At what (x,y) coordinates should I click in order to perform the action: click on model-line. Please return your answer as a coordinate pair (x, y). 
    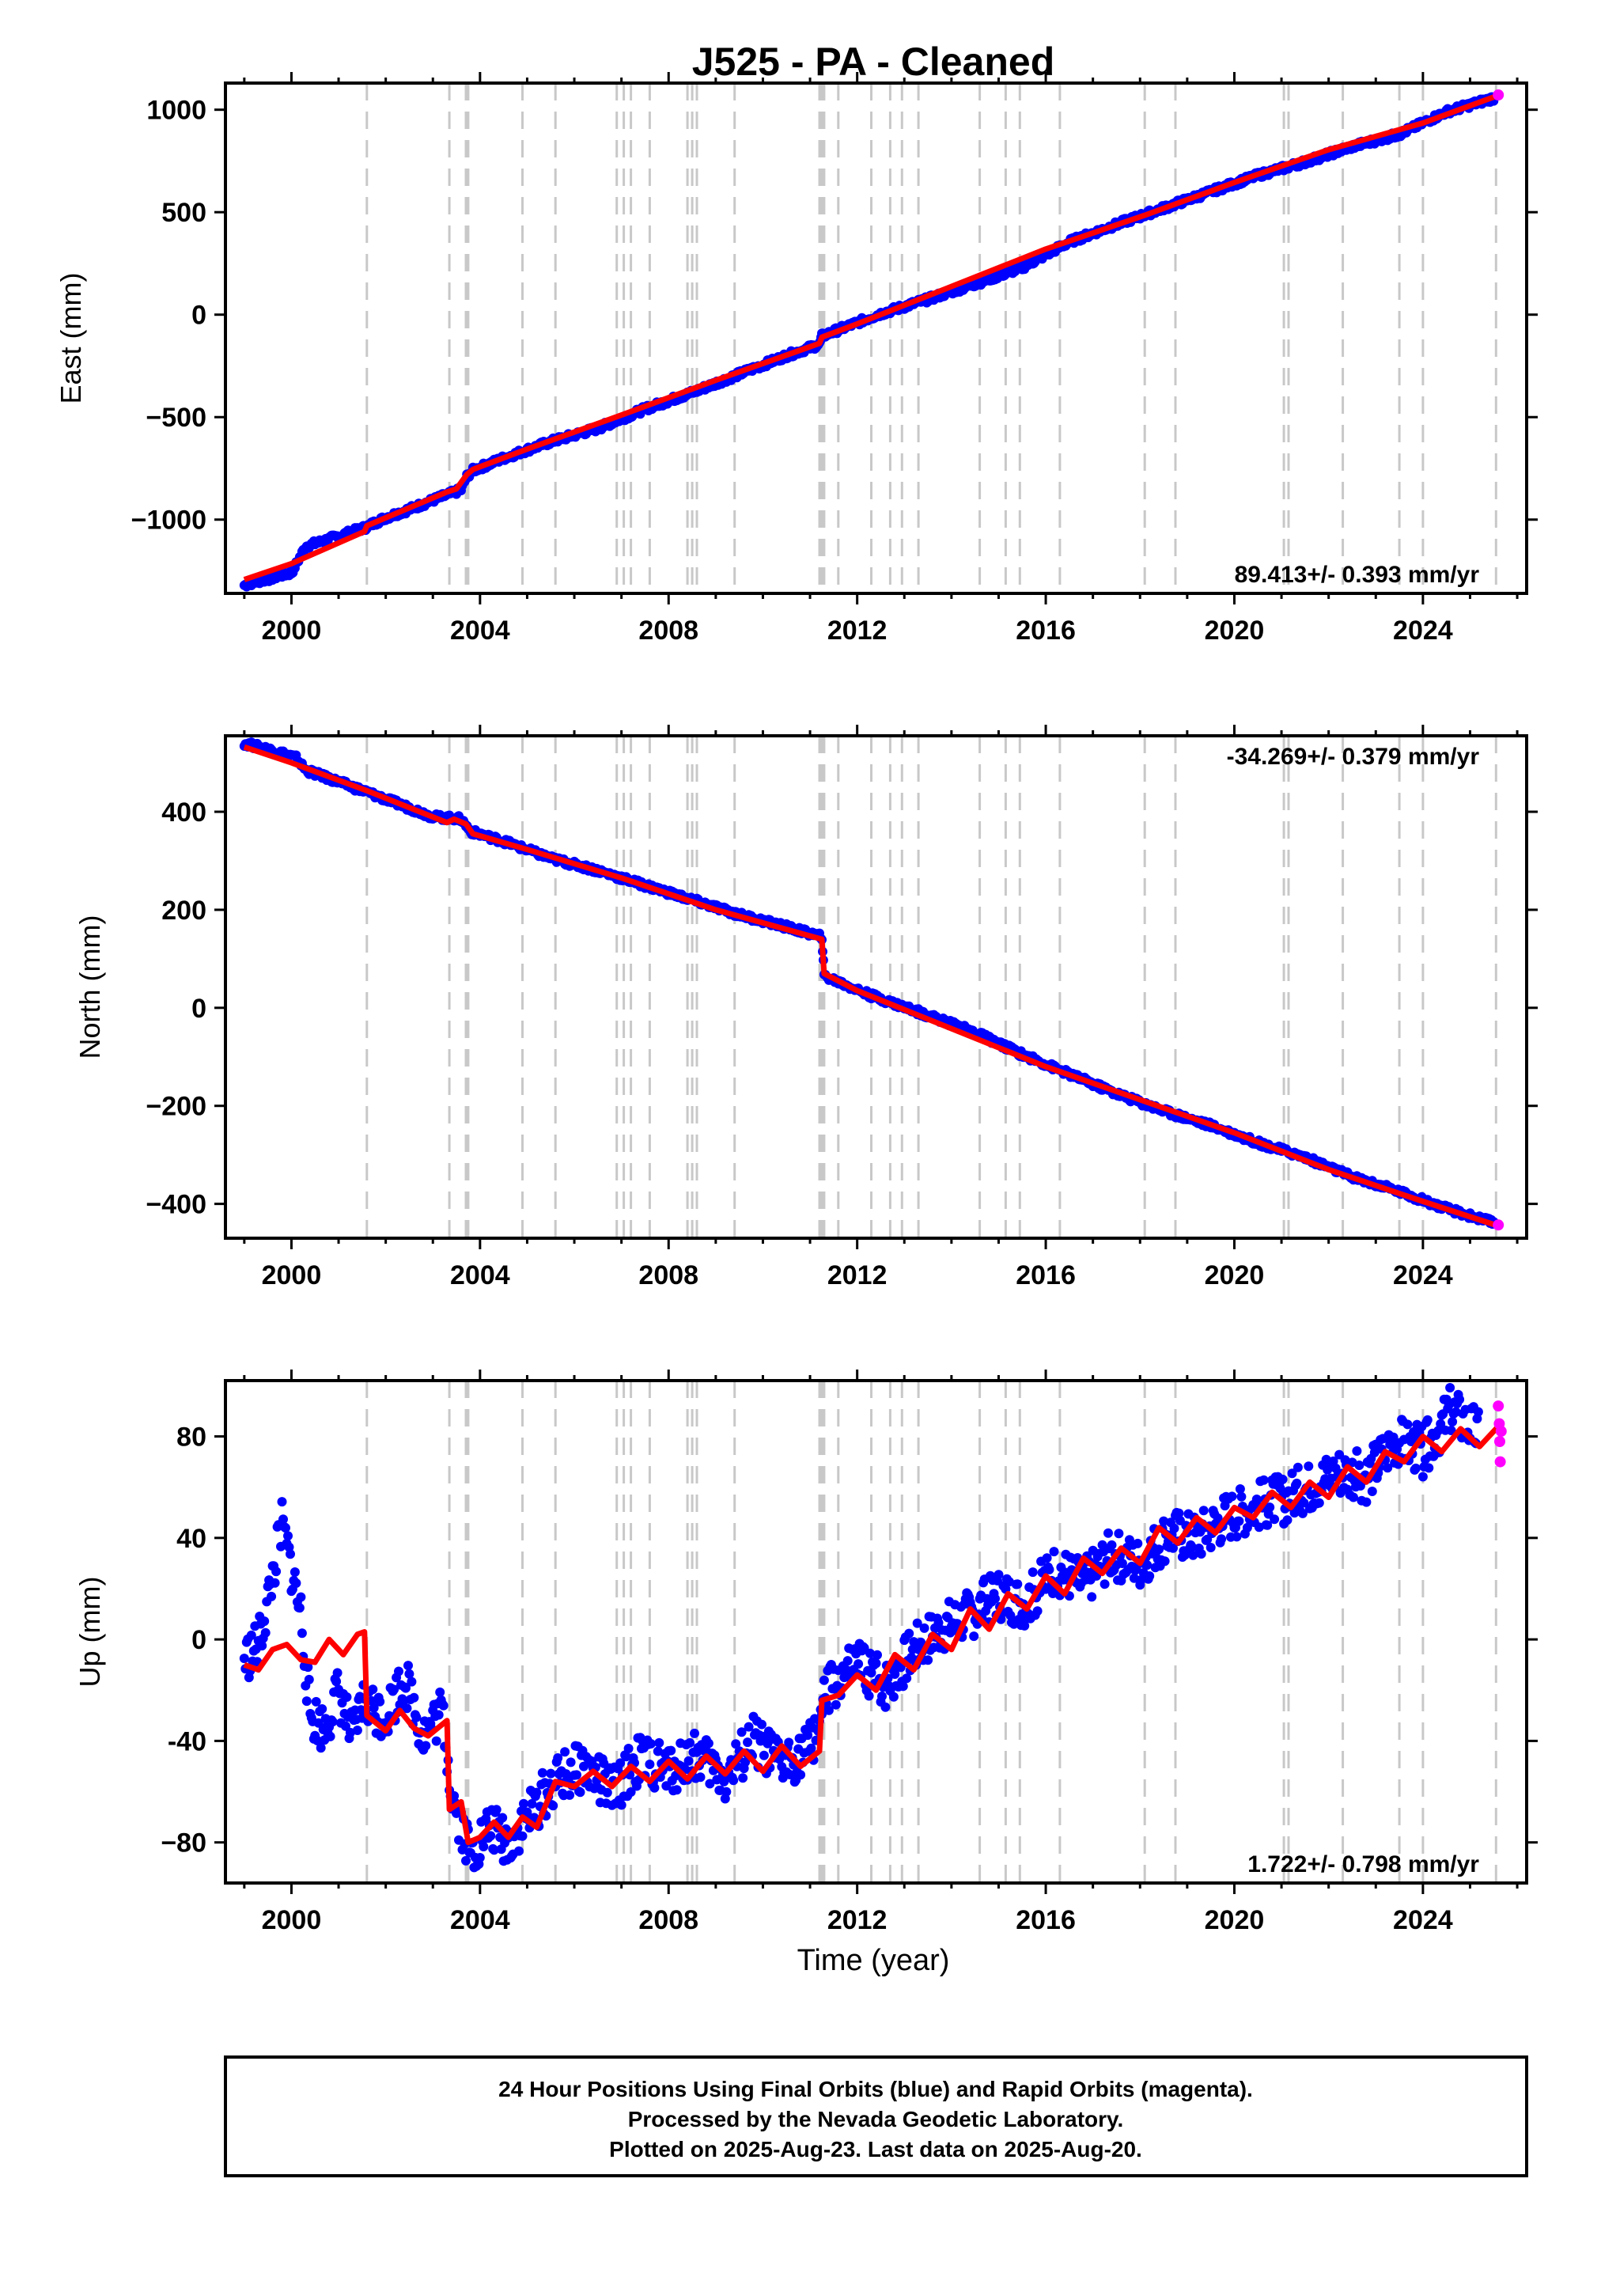
    Looking at the image, I should click on (872, 1635).